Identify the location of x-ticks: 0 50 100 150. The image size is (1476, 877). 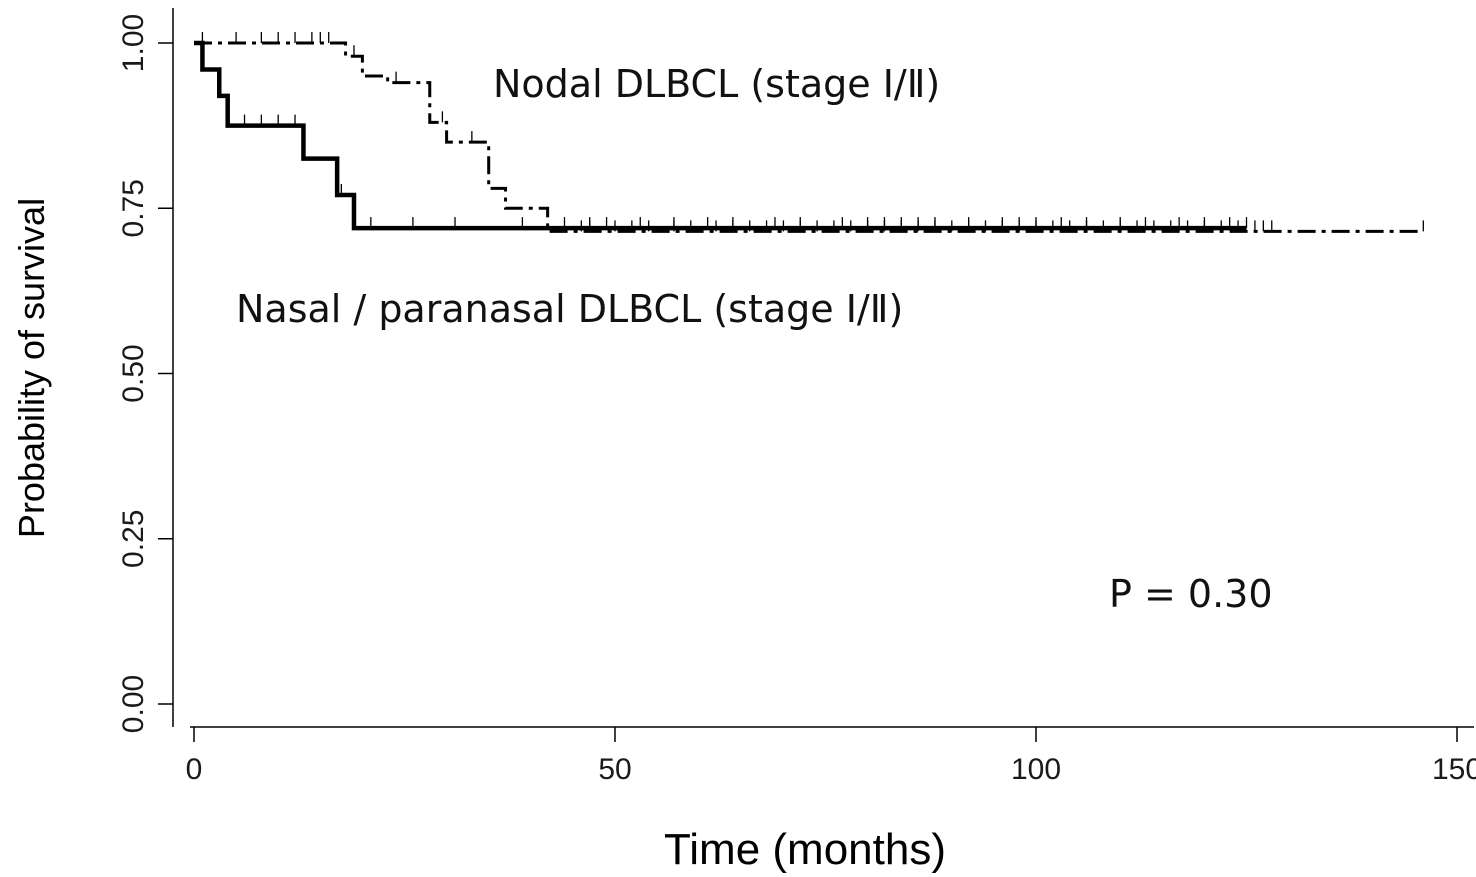
(831, 756).